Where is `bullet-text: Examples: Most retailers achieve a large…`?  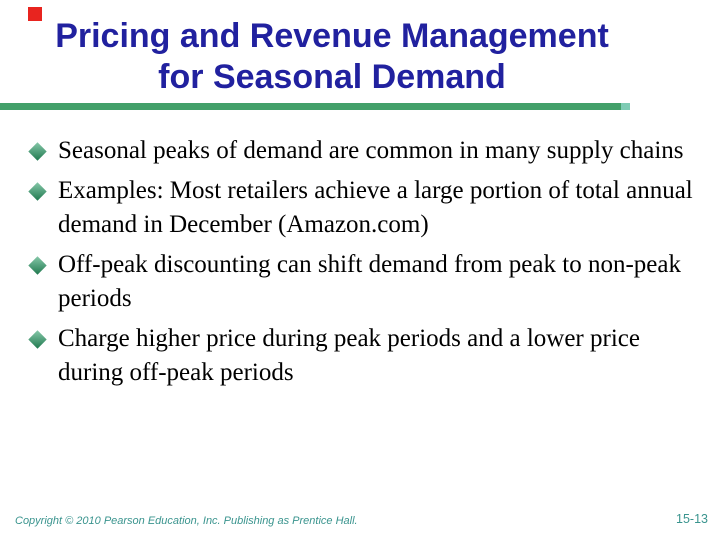
bullet-text: Examples: Most retailers achieve a large… is located at coordinates (375, 207).